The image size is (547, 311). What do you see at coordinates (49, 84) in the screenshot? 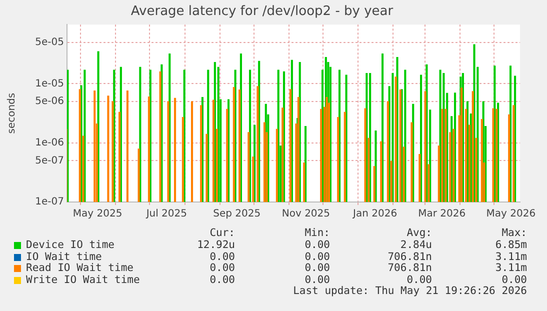
I see `y-tick-label: 1e-05` at bounding box center [49, 84].